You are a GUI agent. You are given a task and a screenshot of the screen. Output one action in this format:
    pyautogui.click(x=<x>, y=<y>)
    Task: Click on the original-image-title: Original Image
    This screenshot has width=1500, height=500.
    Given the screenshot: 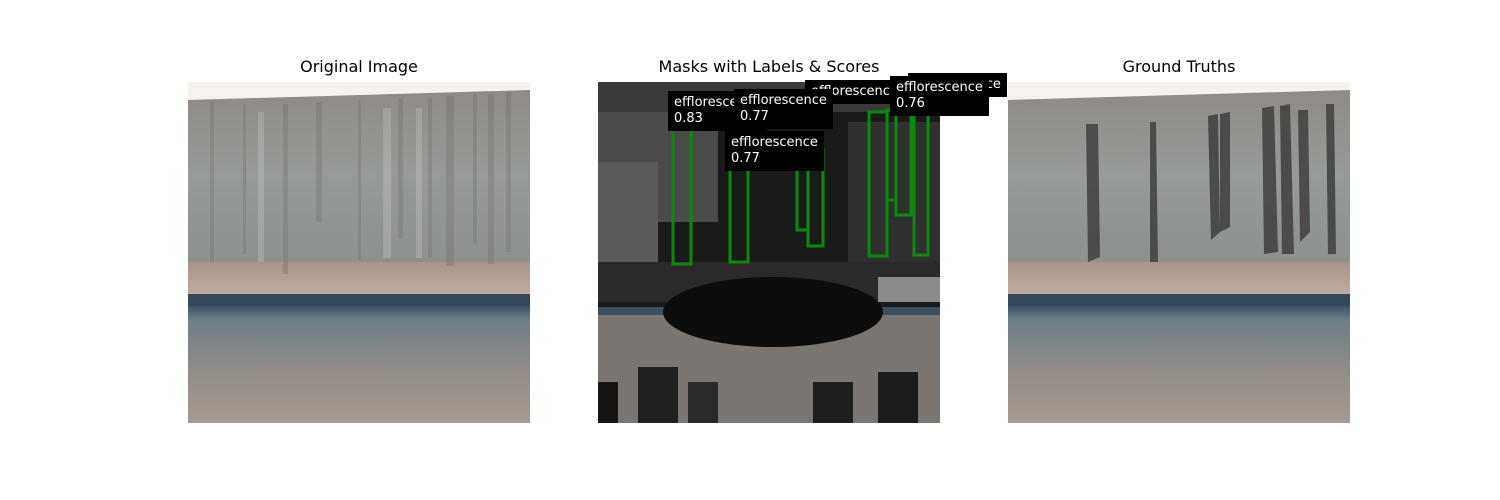 What is the action you would take?
    pyautogui.click(x=359, y=66)
    